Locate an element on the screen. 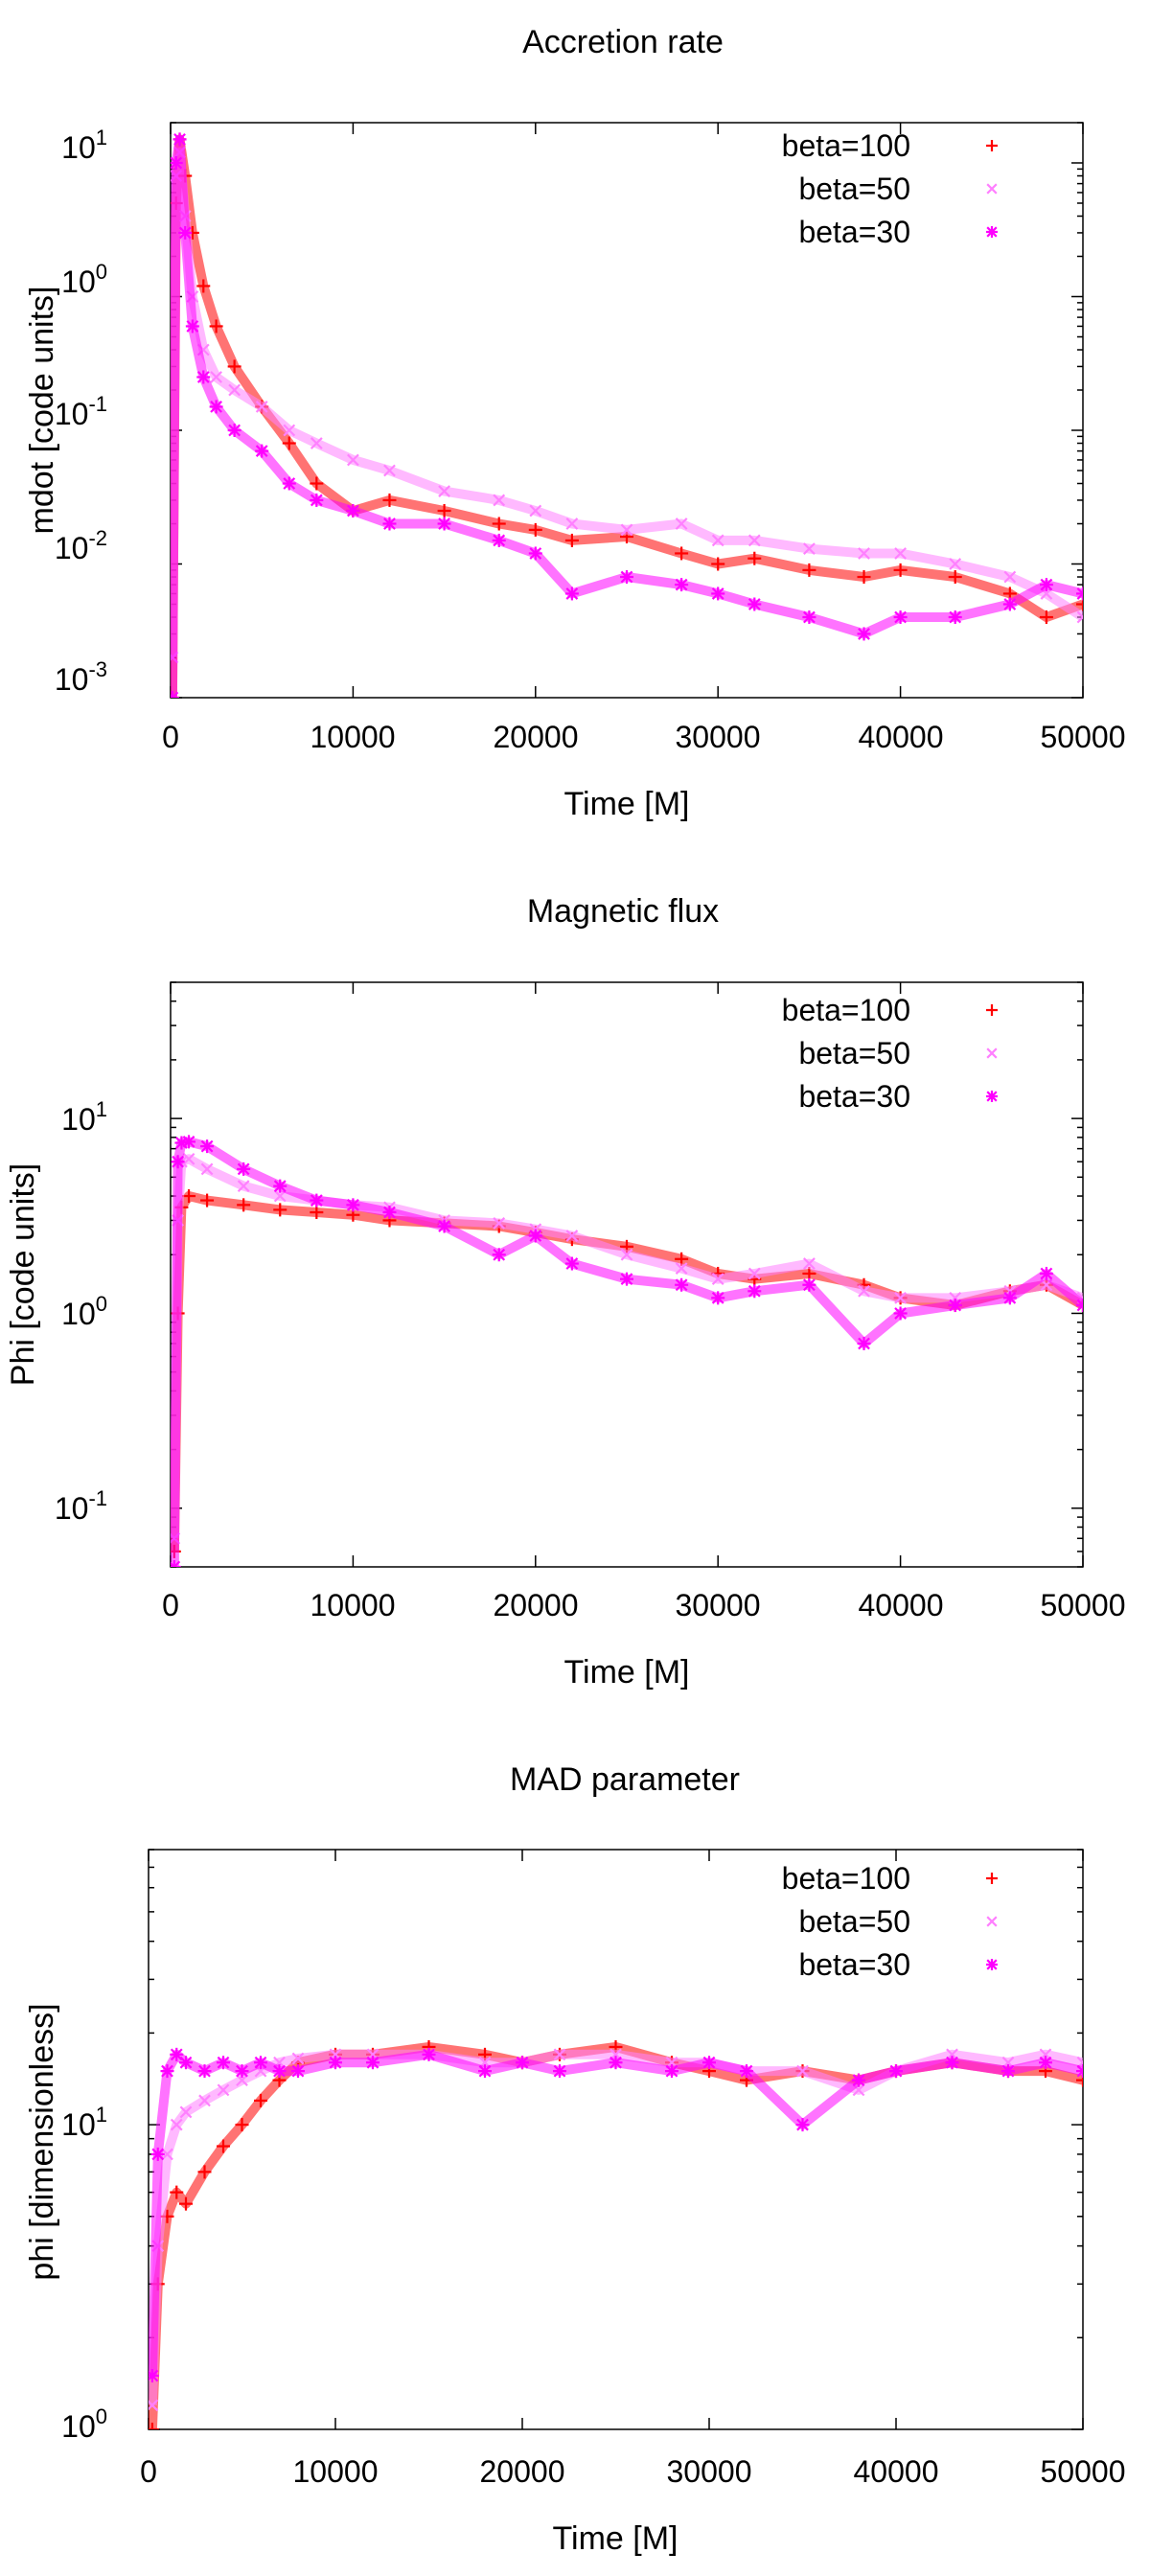  chart-title: Magnetic flux is located at coordinates (623, 911).